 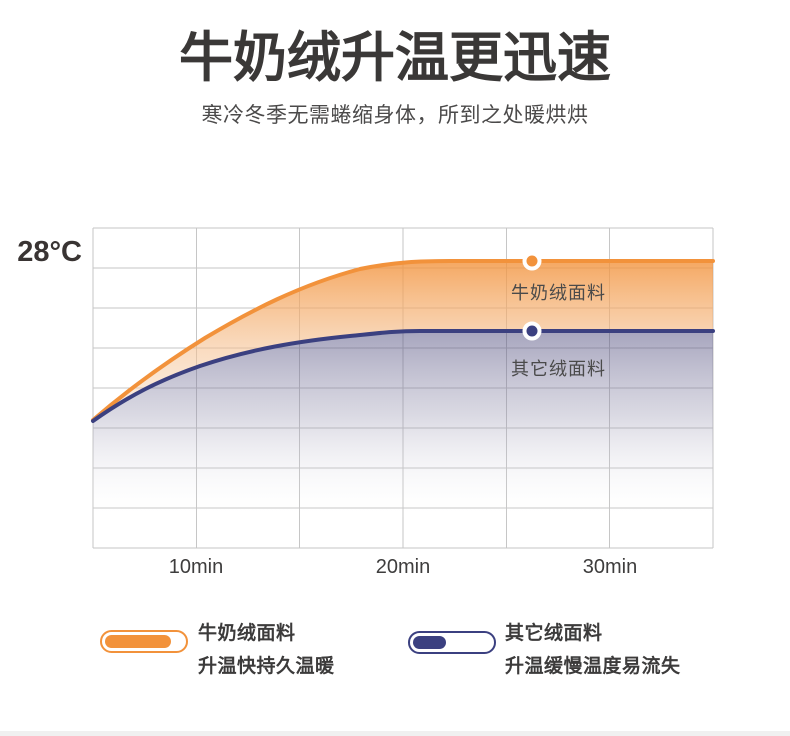 What do you see at coordinates (554, 633) in the screenshot?
I see `legend-other-title: 其它绒面料` at bounding box center [554, 633].